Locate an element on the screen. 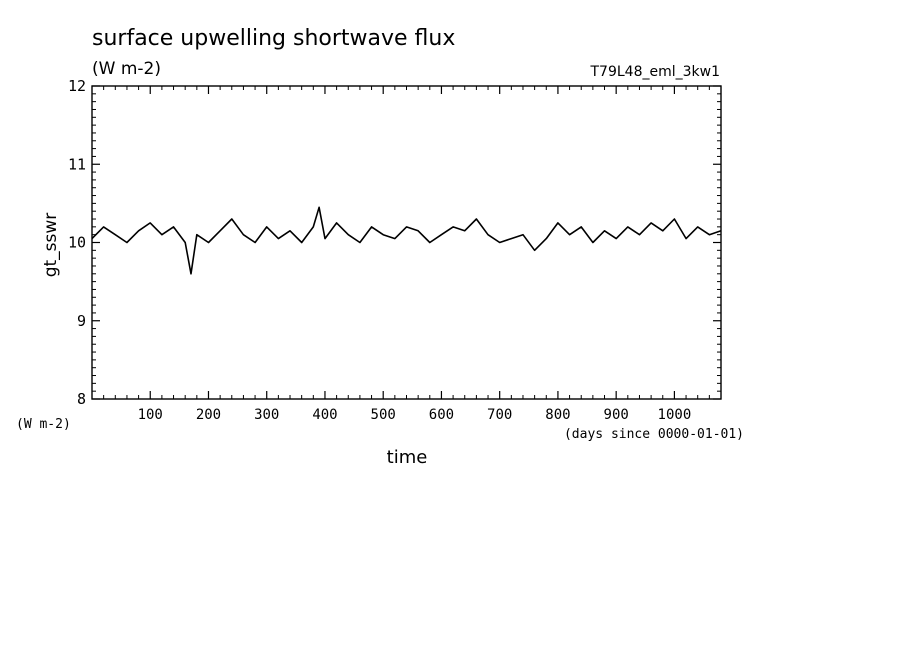 Image resolution: width=904 pixels, height=654 pixels. x-tick-label: 700 is located at coordinates (499, 415).